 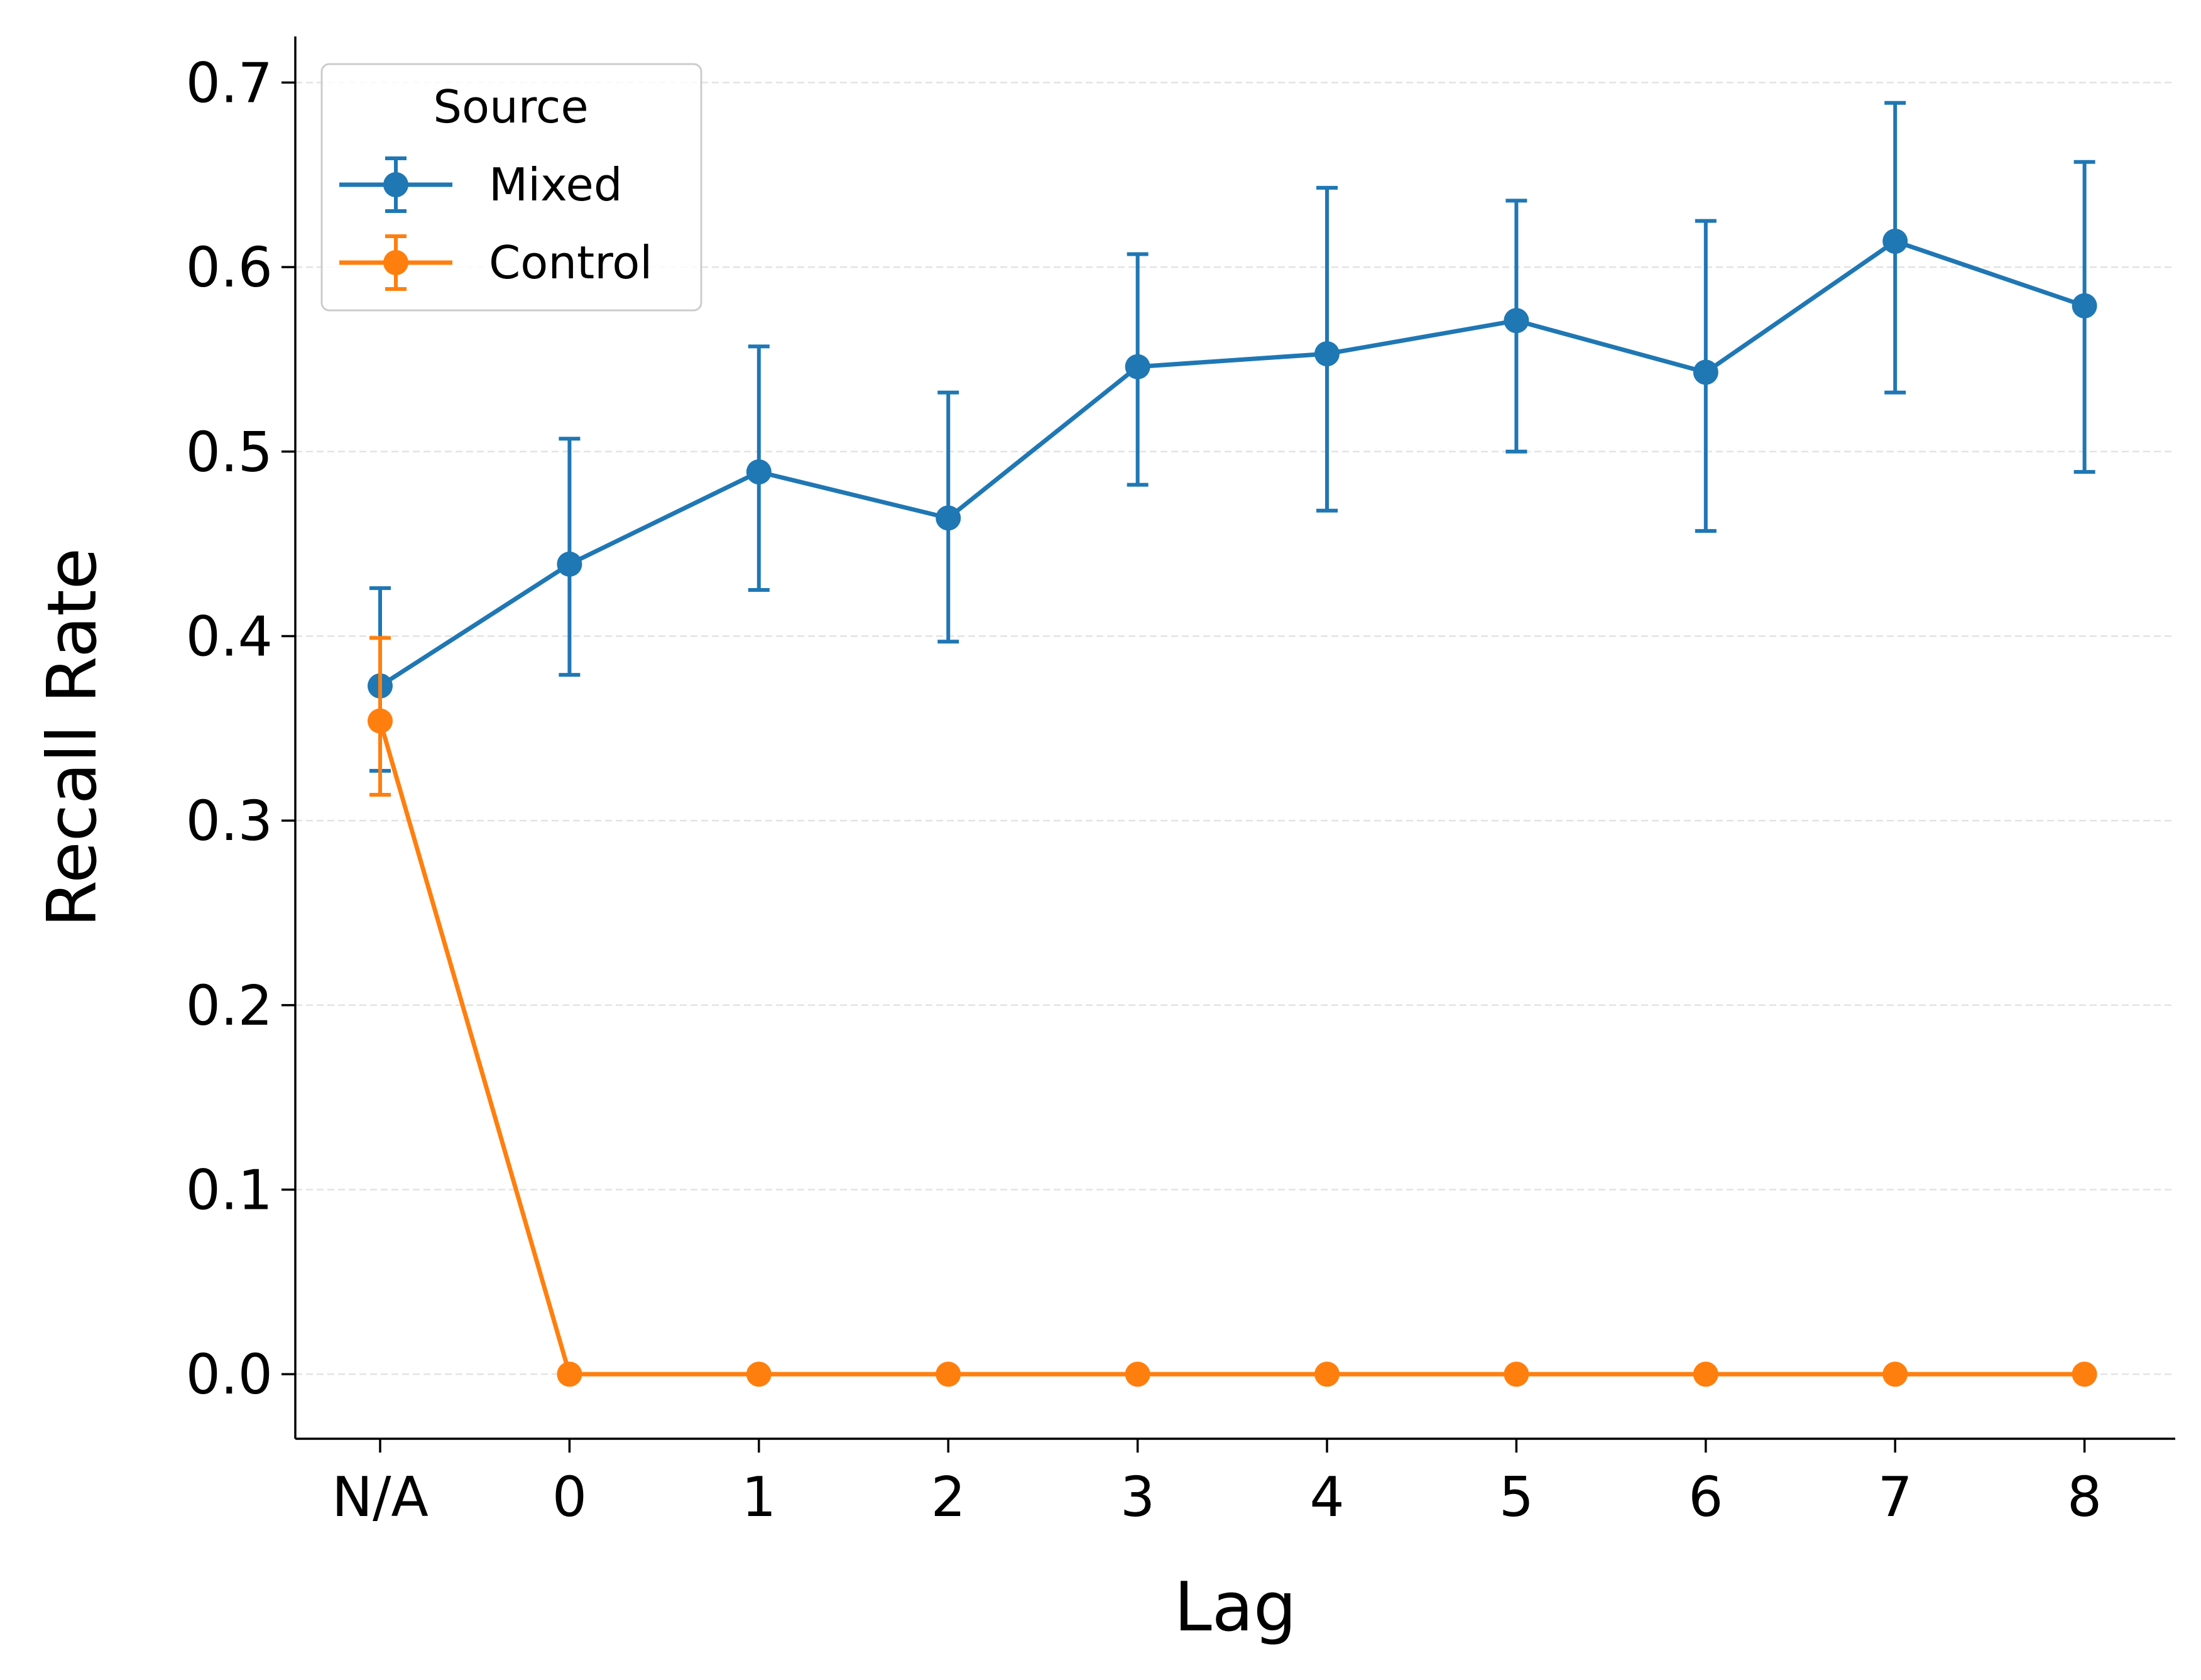 What do you see at coordinates (1235, 1607) in the screenshot?
I see `x-axis-title: Lag` at bounding box center [1235, 1607].